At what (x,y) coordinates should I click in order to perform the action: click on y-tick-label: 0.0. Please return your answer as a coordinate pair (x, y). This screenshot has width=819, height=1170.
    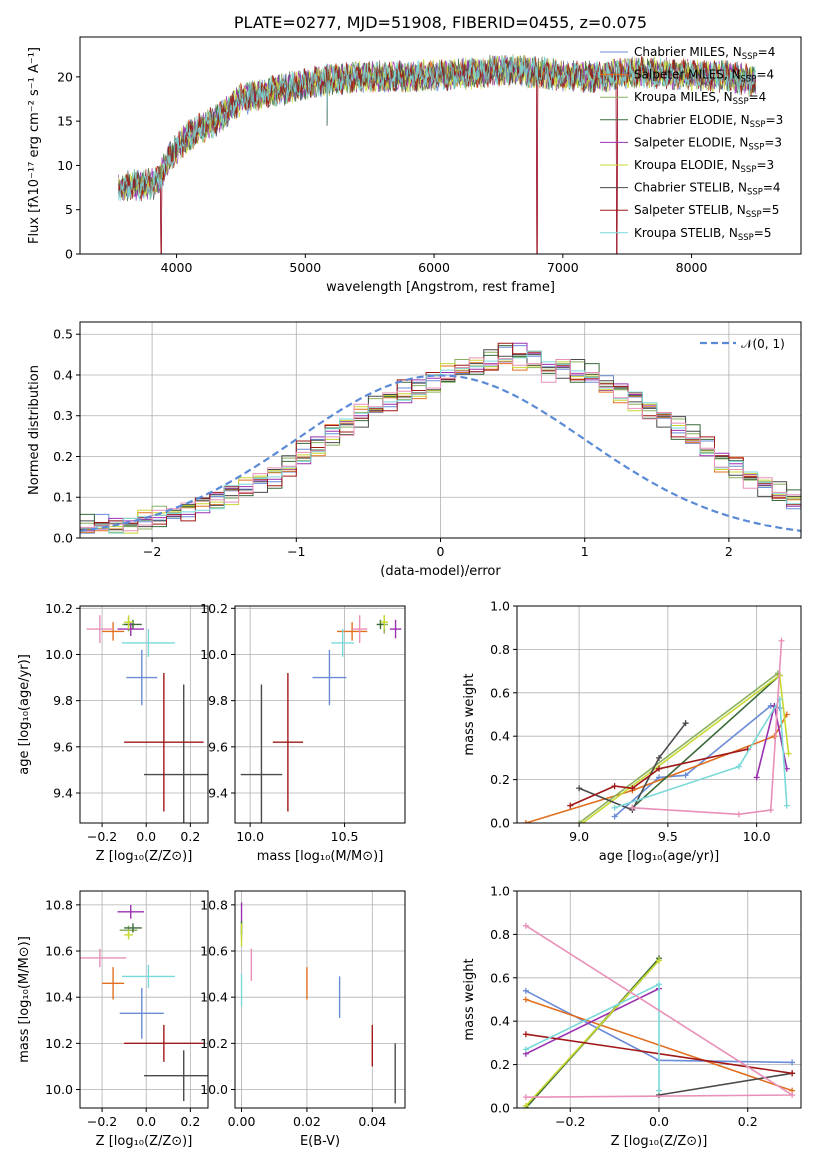
    Looking at the image, I should click on (500, 823).